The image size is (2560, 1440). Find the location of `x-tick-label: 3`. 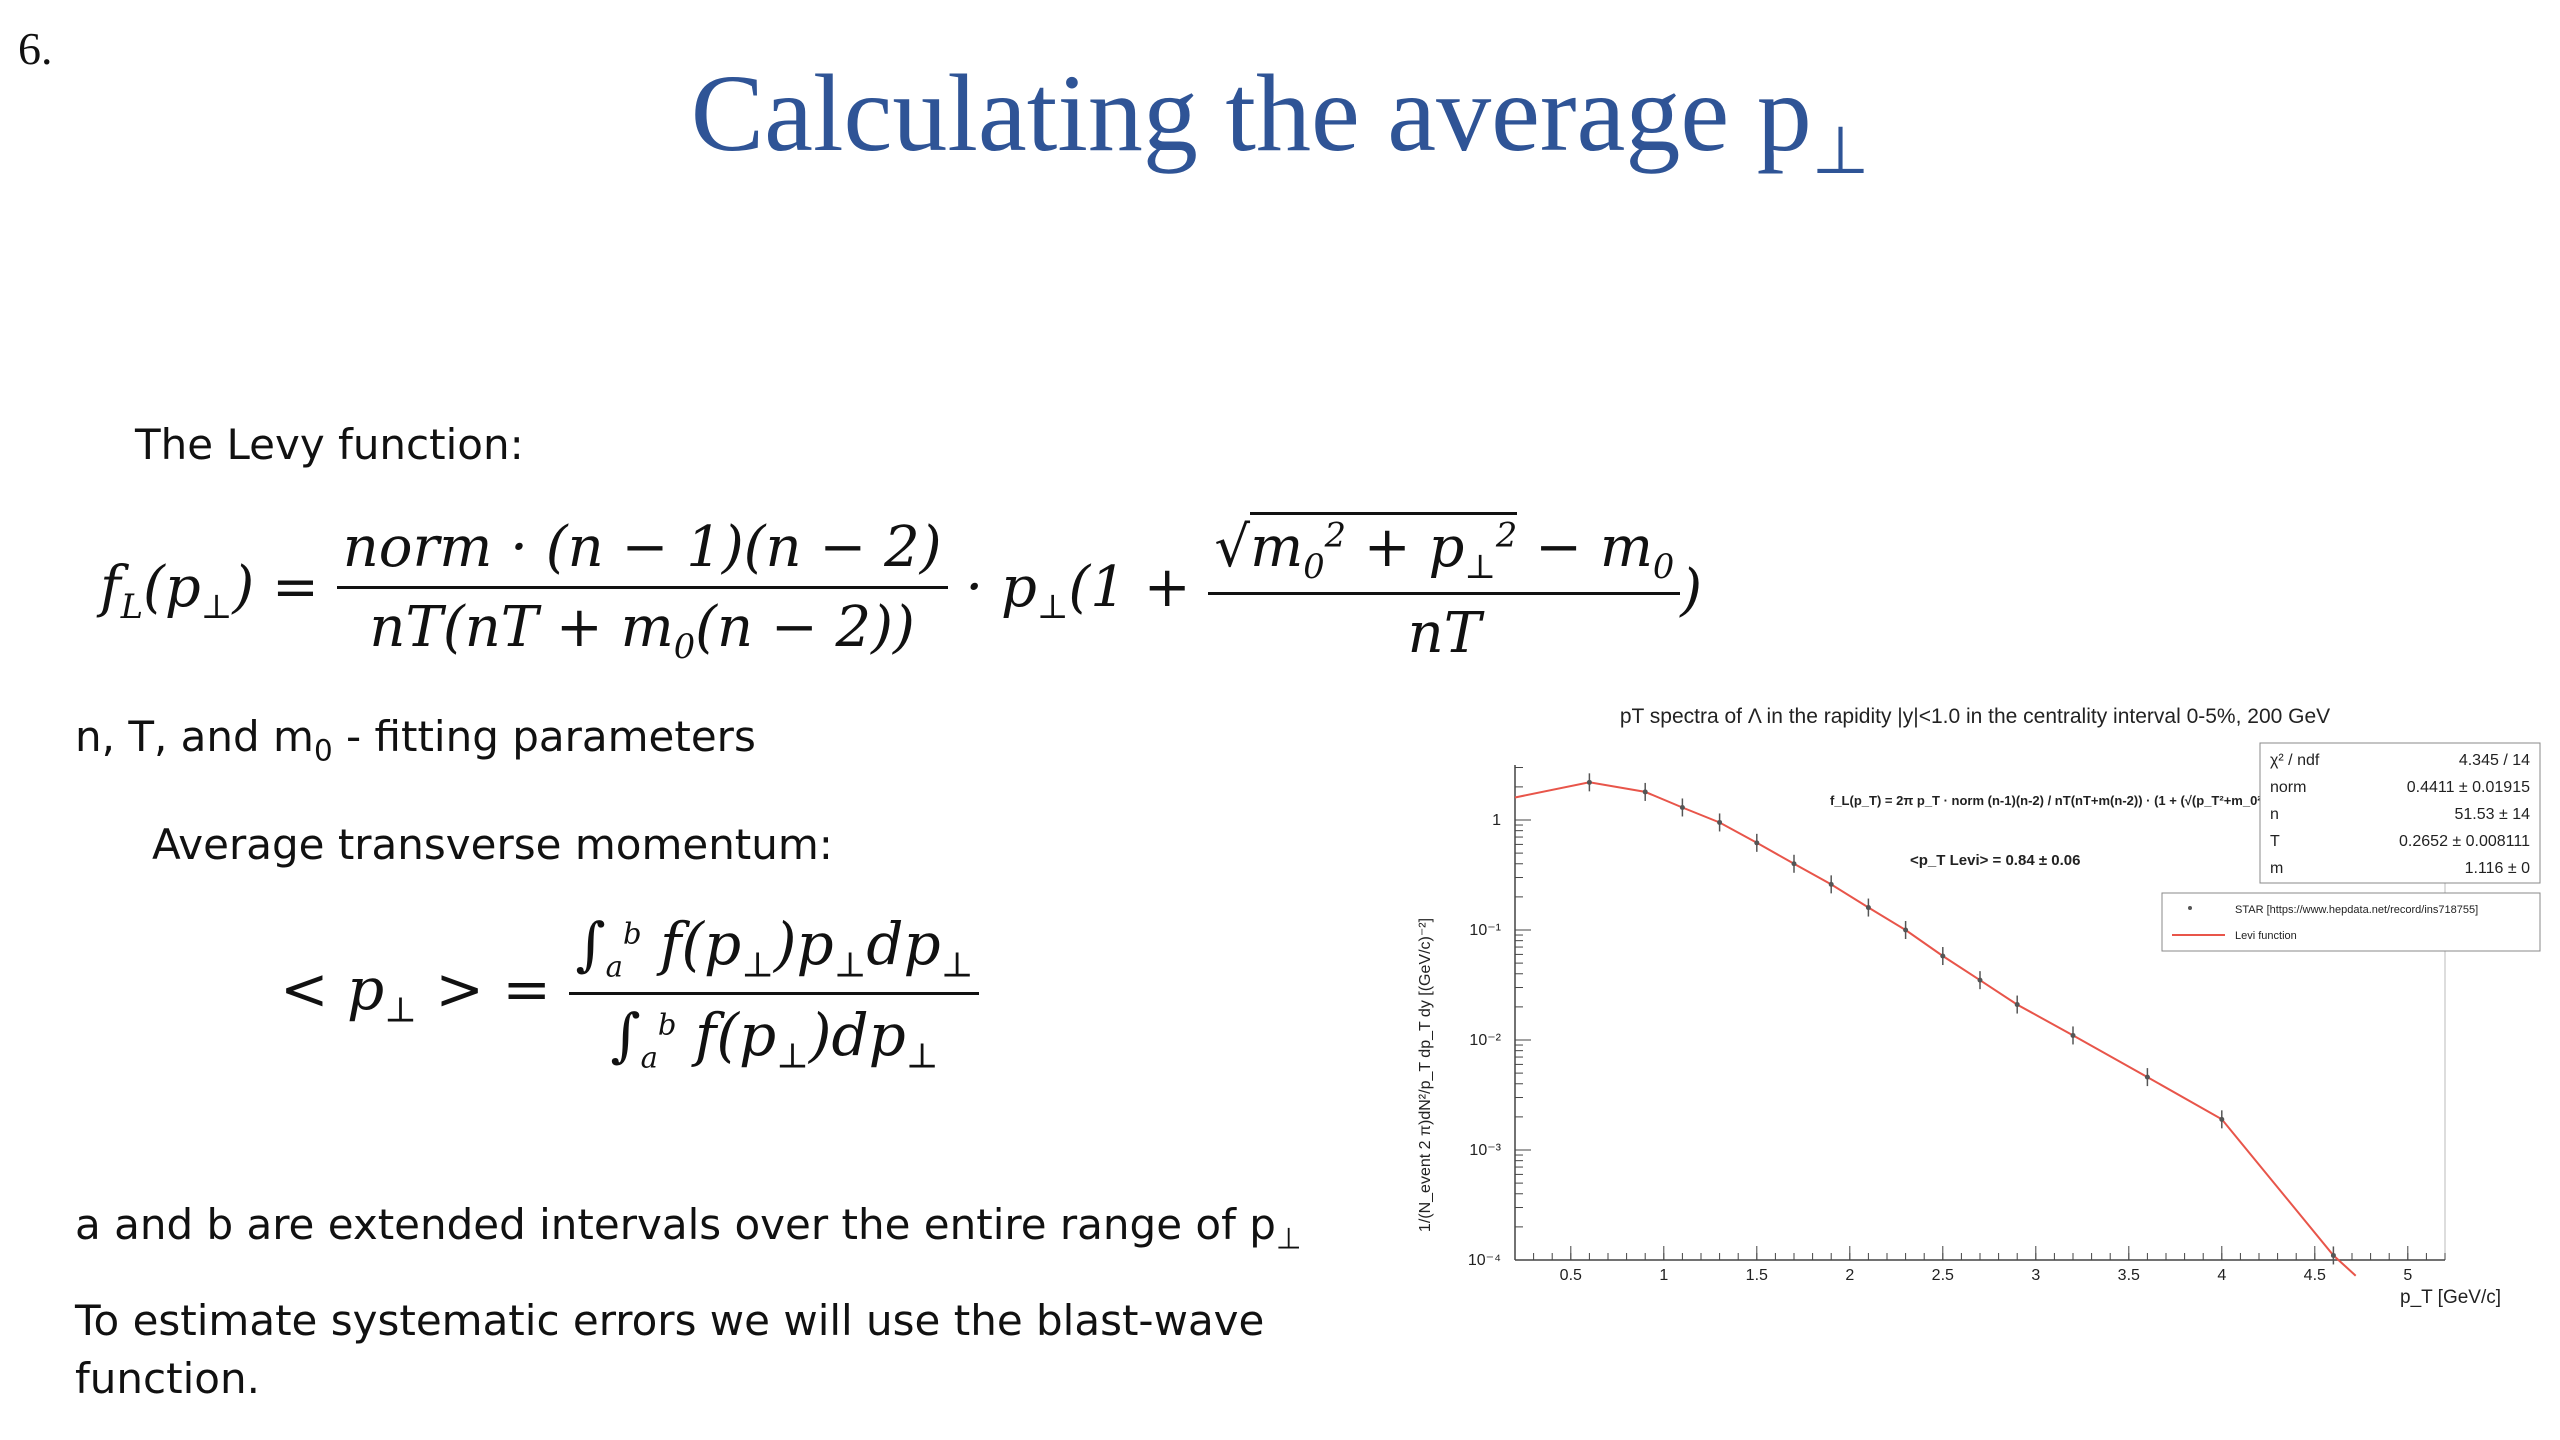

x-tick-label: 3 is located at coordinates (2035, 1275).